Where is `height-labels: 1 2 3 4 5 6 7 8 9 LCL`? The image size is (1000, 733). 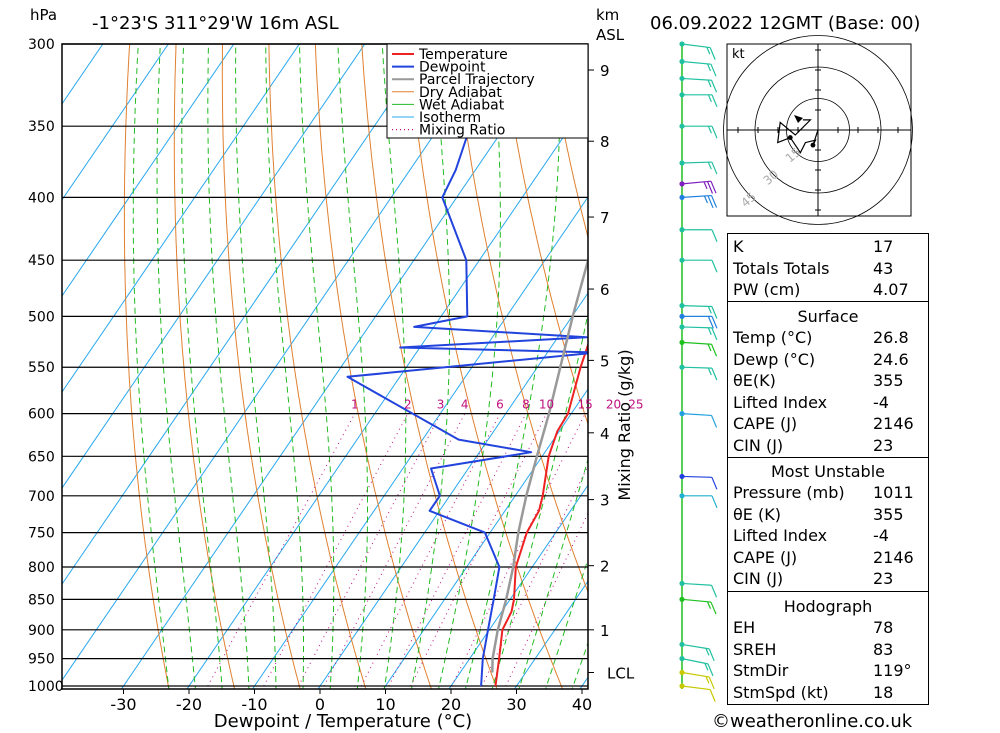
height-labels: 1 2 3 4 5 6 7 8 9 LCL is located at coordinates (611, 372).